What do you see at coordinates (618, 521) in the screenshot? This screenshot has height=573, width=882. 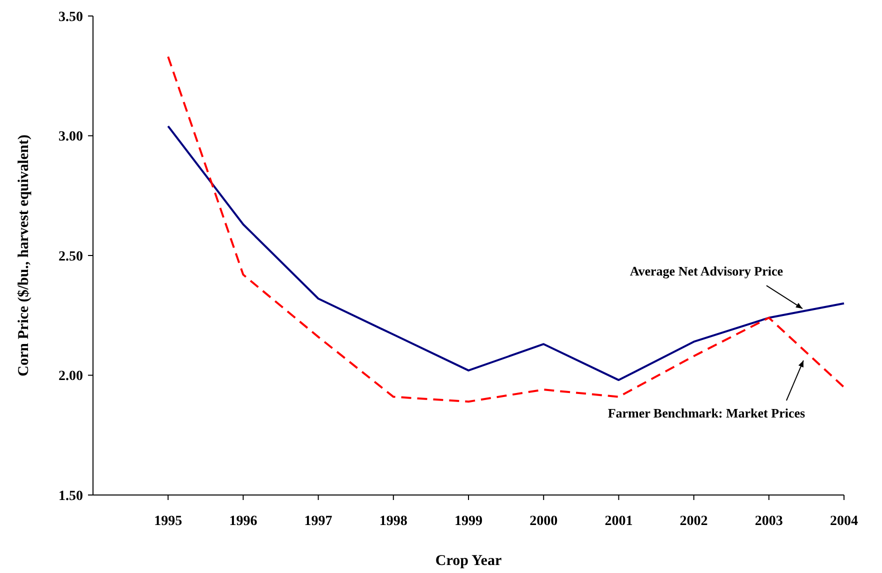 I see `x-tick-label: 2001` at bounding box center [618, 521].